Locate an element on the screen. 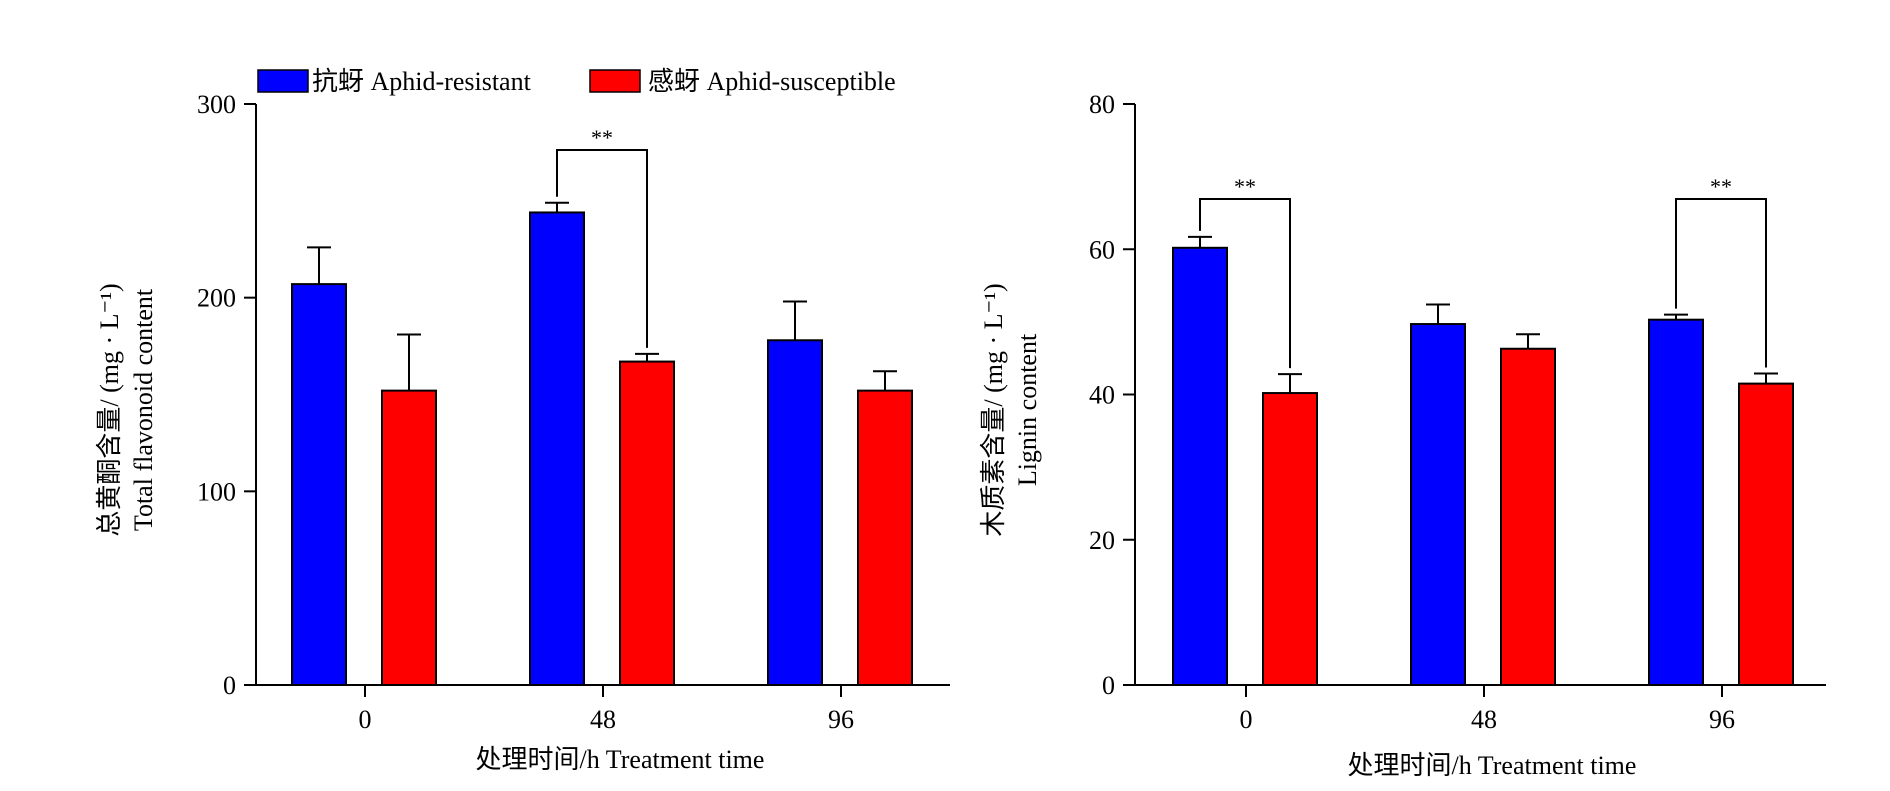 The image size is (1890, 791). lignin-sig-label-0: ** is located at coordinates (1245, 186).